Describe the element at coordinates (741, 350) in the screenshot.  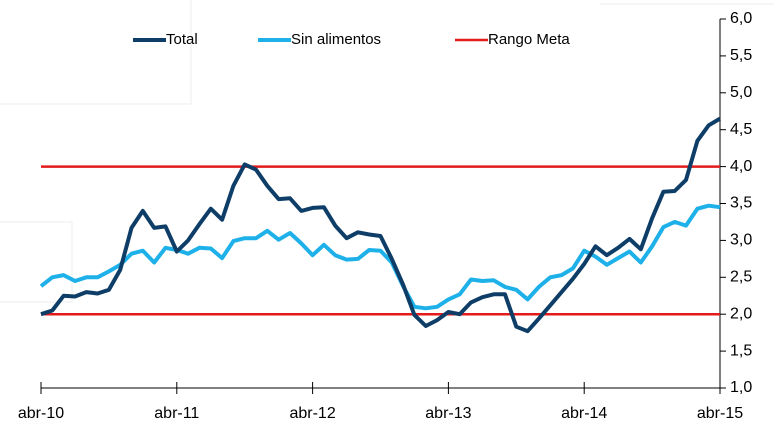
I see `y-tick-label: 1,5` at that location.